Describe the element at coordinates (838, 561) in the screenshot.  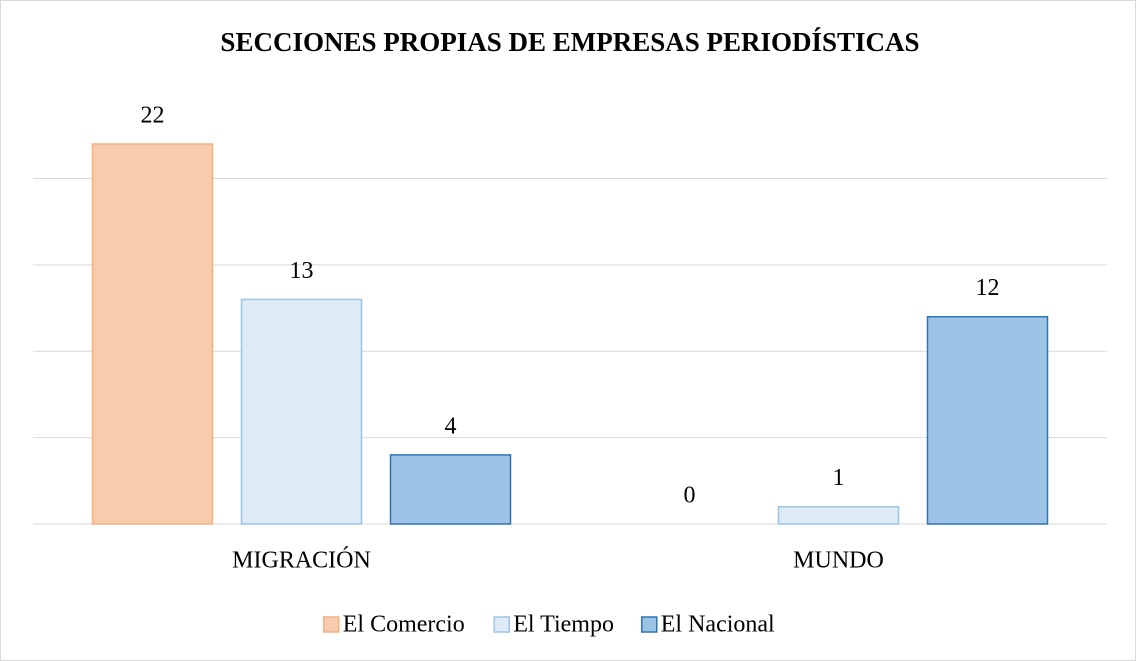
I see `x-tick-label: MUNDO` at that location.